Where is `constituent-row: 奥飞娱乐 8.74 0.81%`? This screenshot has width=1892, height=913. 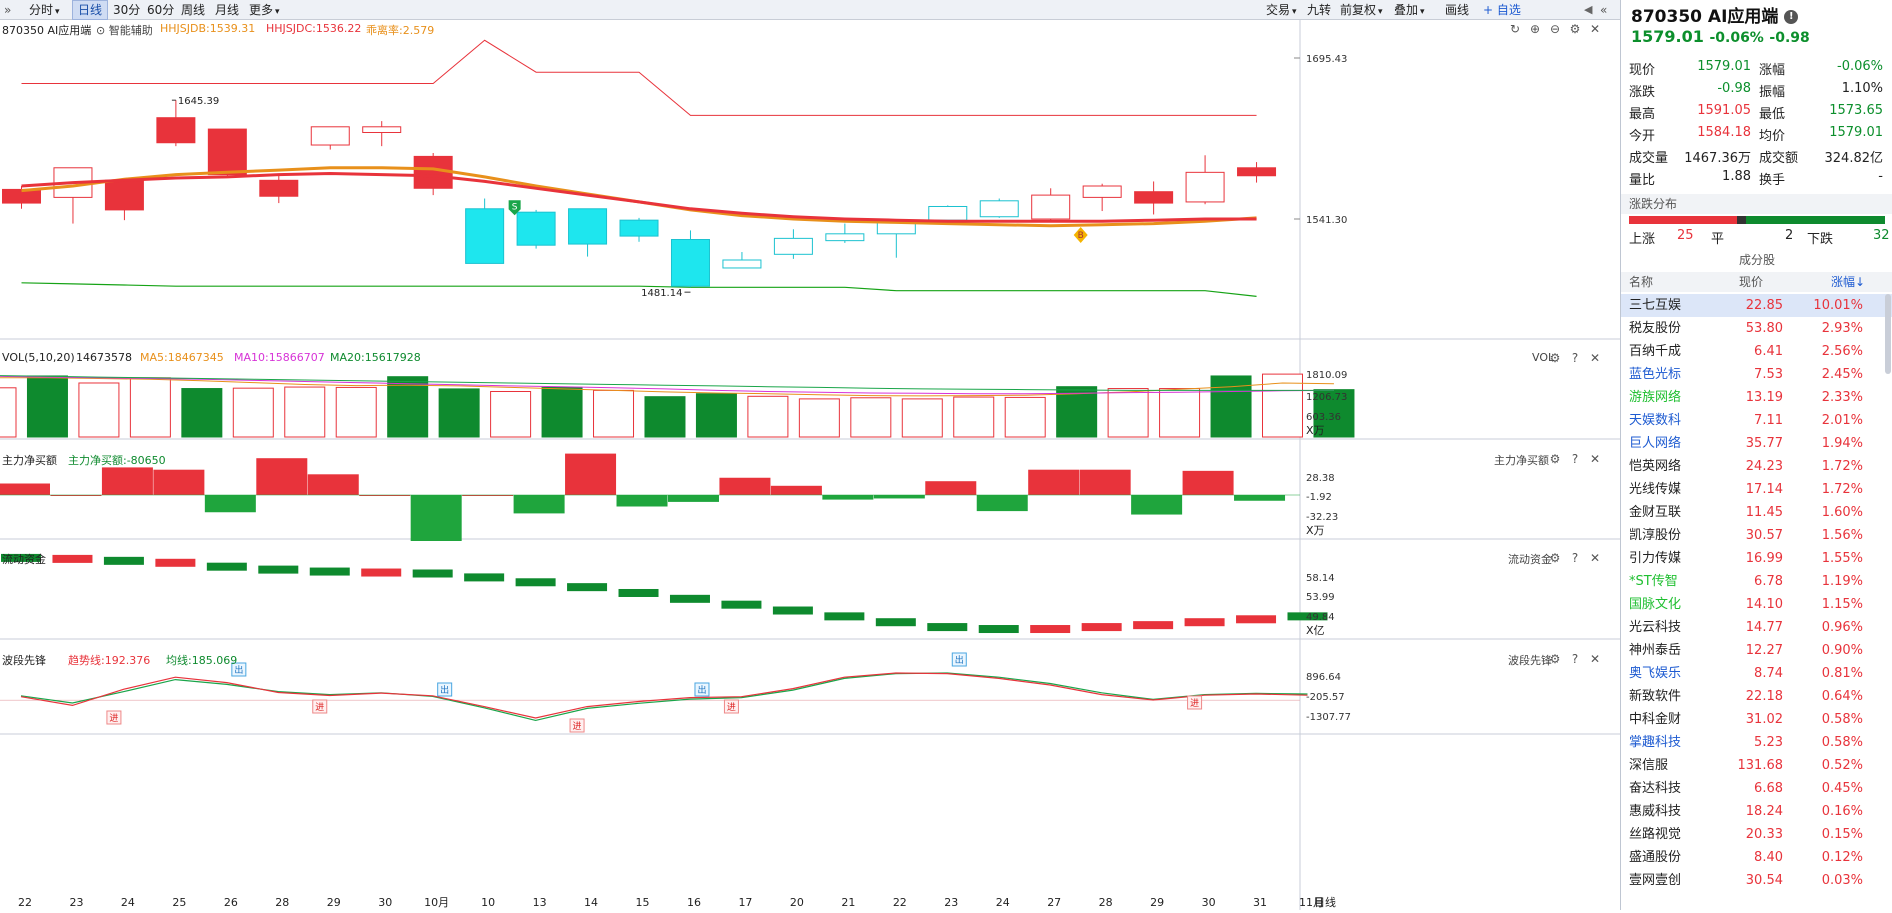 constituent-row: 奥飞娱乐 8.74 0.81% is located at coordinates (1756, 673).